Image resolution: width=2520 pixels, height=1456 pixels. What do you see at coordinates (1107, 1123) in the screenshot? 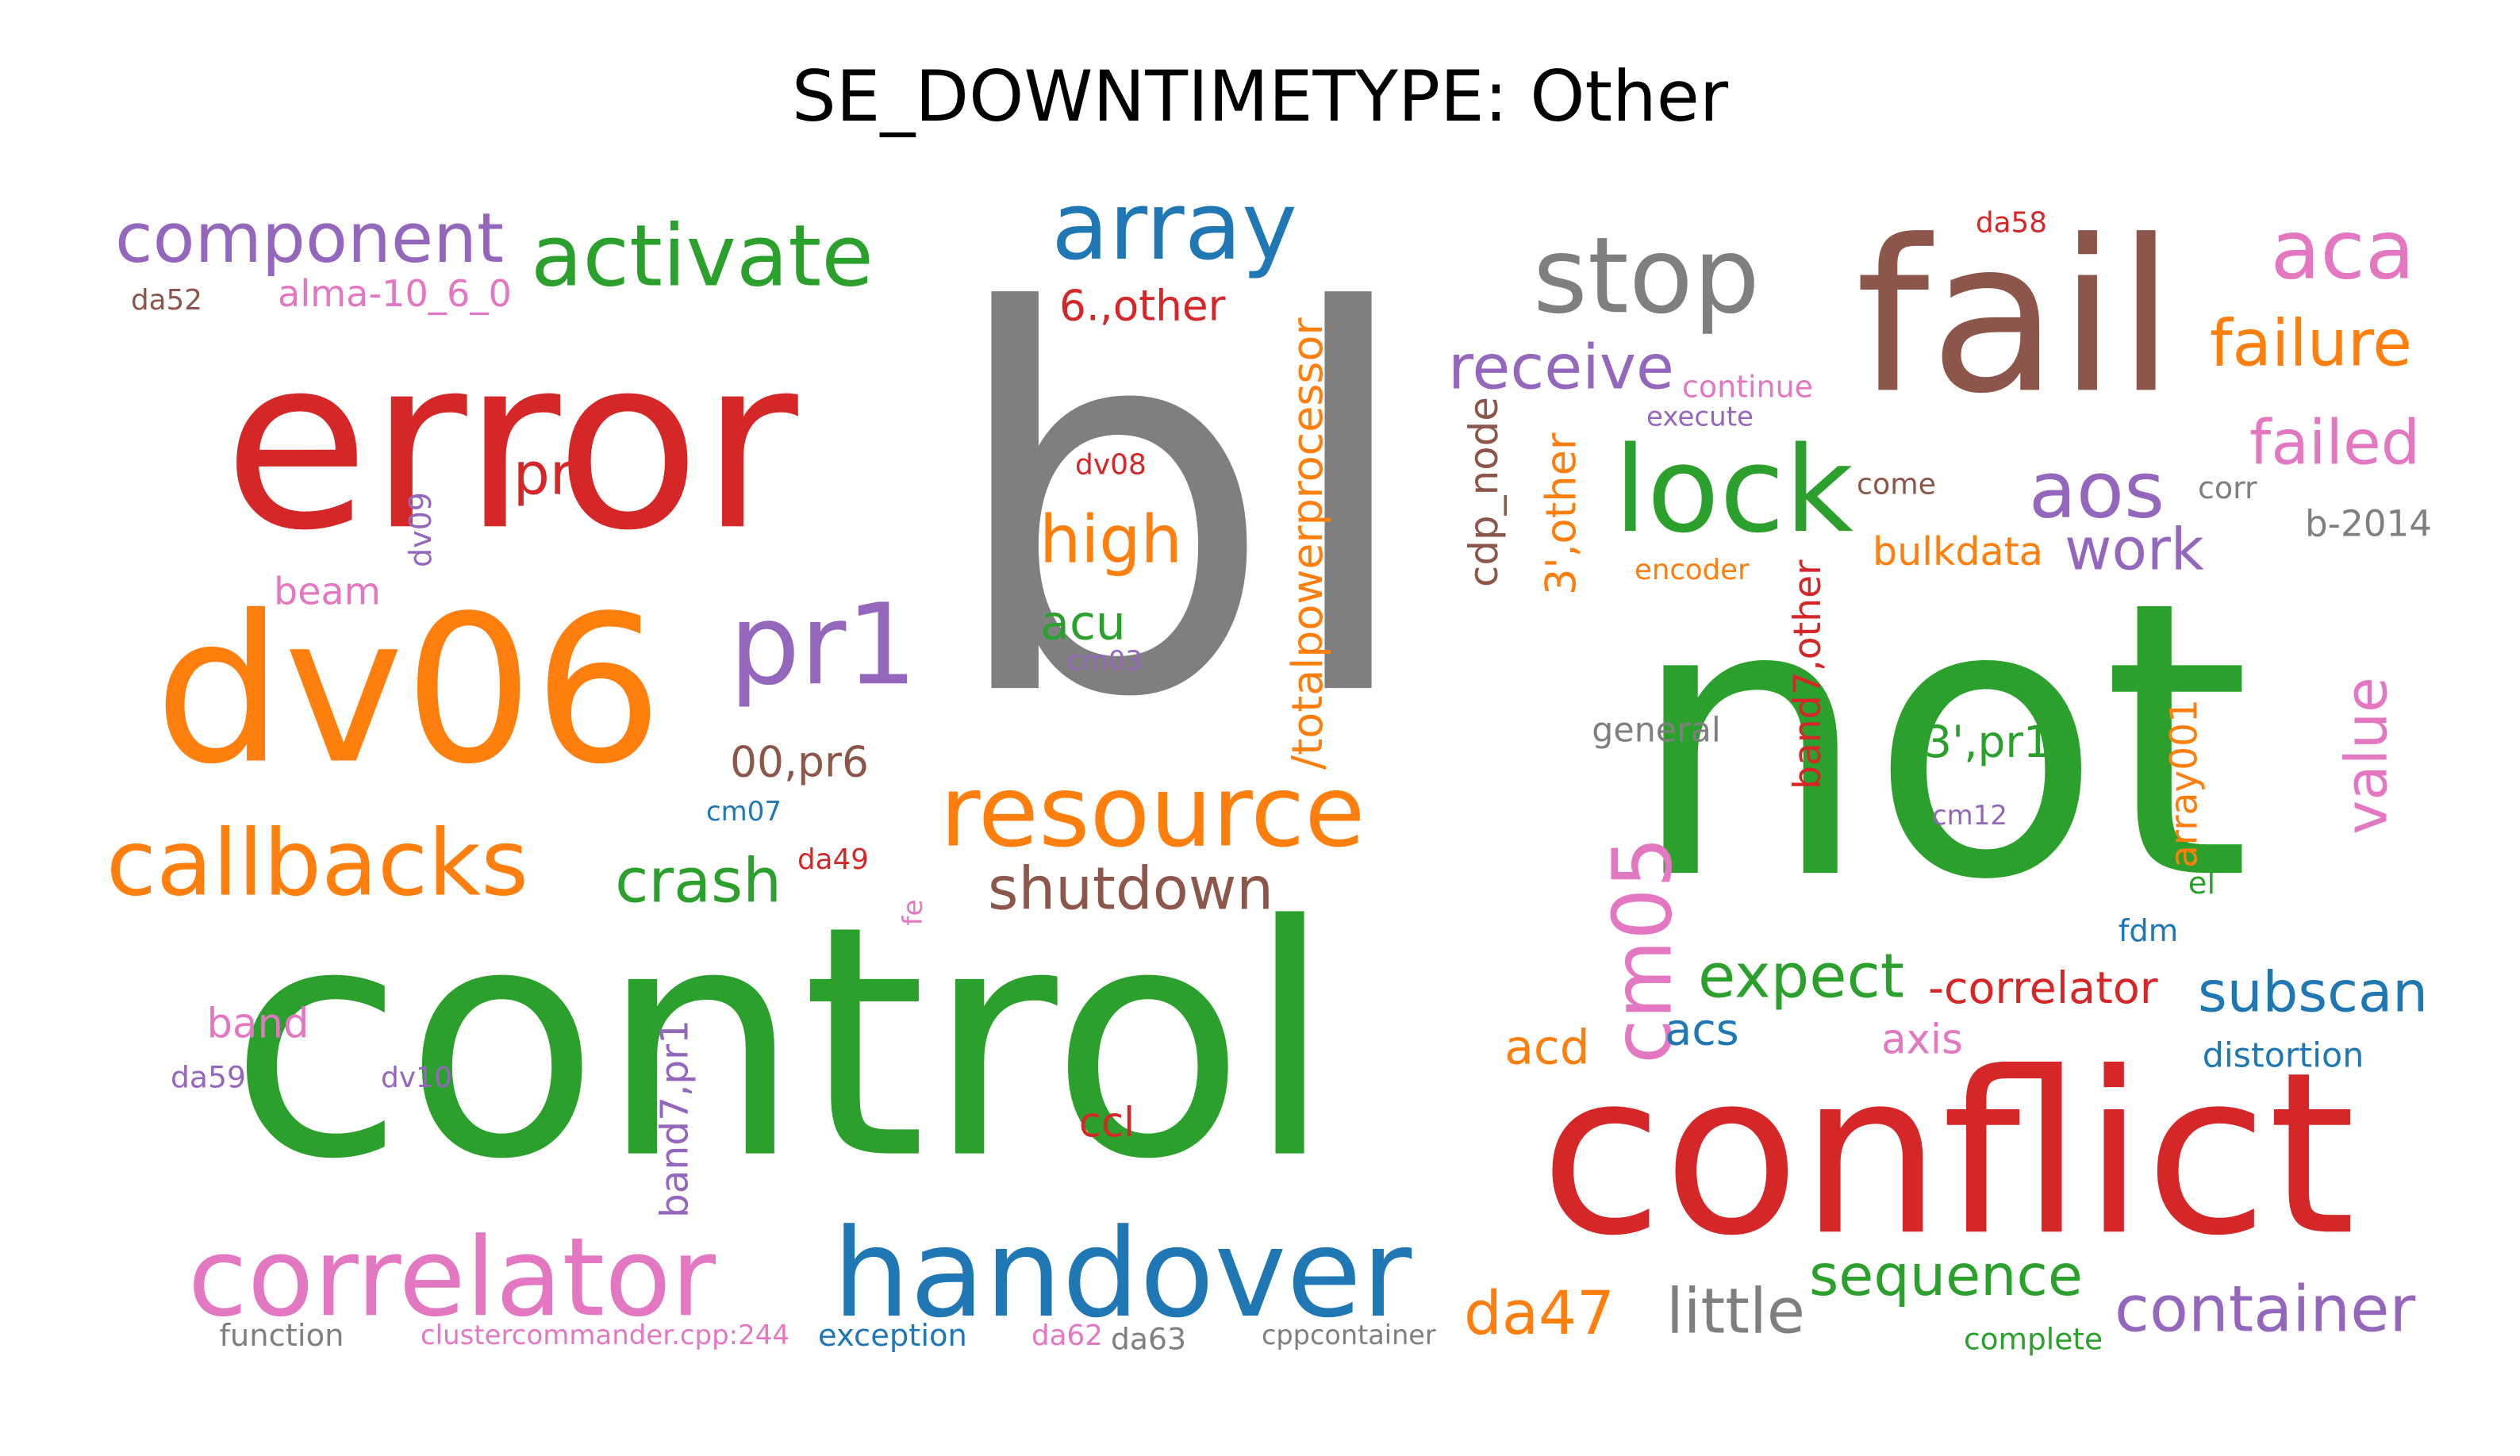
I see `word-ccl: ccl` at bounding box center [1107, 1123].